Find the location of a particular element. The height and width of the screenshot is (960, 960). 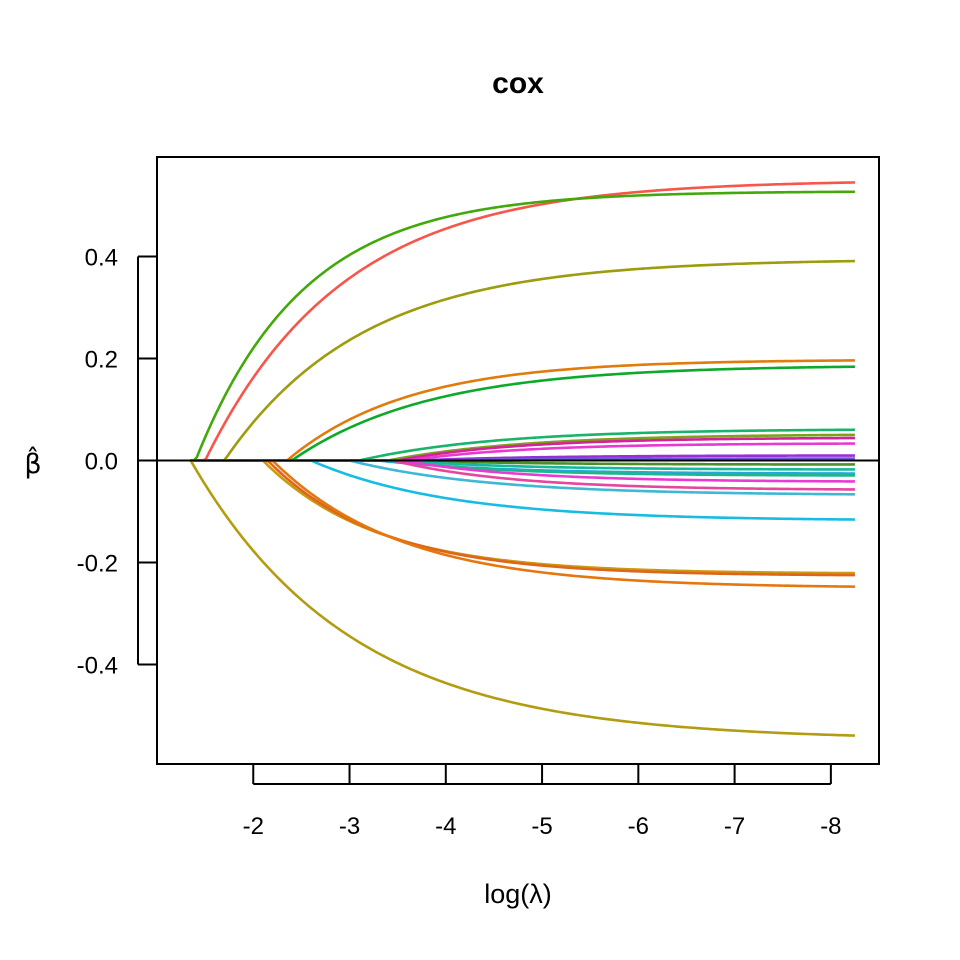

x-tick-label: -7 is located at coordinates (734, 826).